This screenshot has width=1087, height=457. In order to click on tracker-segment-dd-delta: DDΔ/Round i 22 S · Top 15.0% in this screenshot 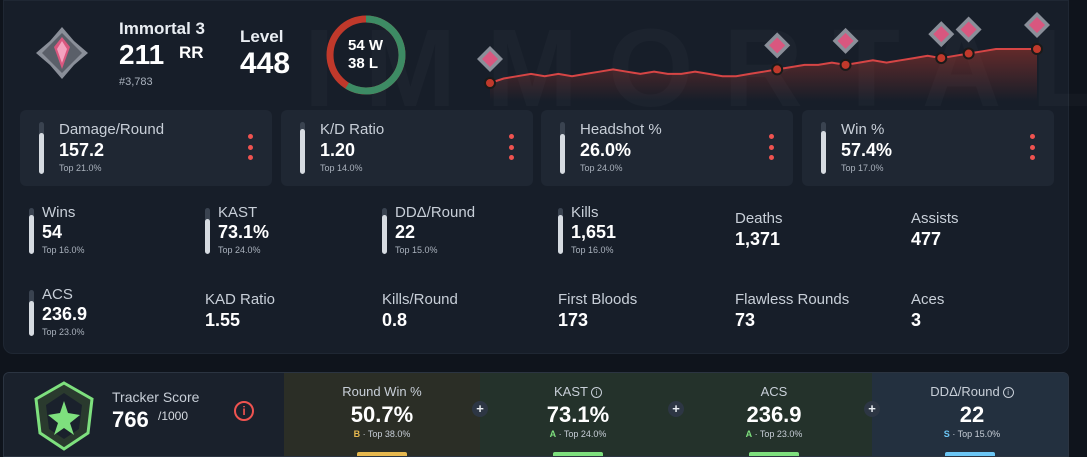, I will do `click(970, 414)`.